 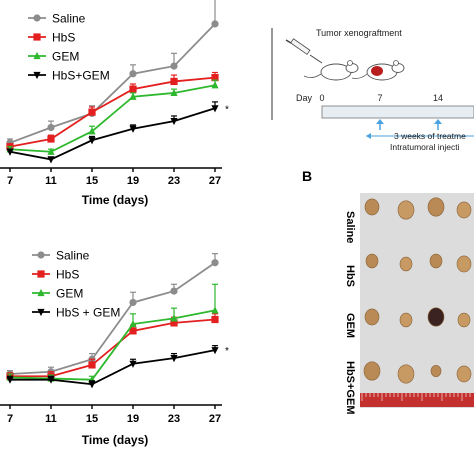 I want to click on xenograft-label: Tumor xenograftment, so click(x=359, y=33).